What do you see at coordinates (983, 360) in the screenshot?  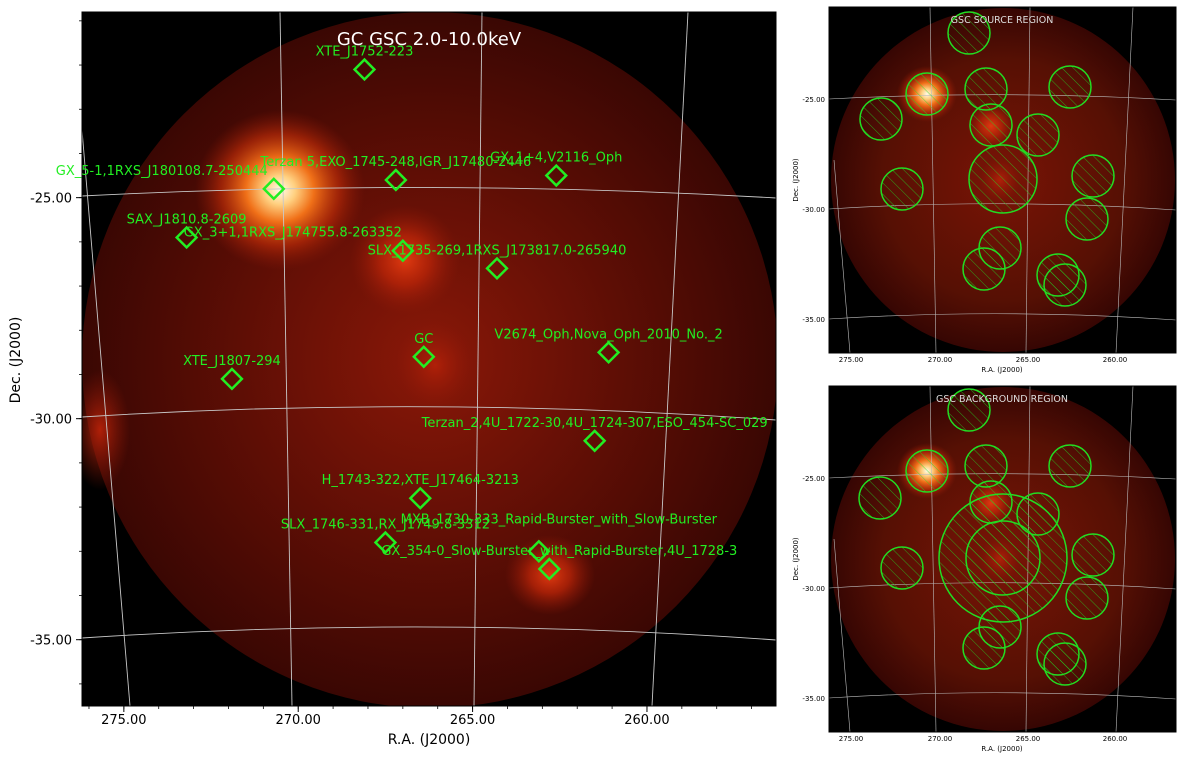 I see `source-x-ticks: 275.00 270.00 265.00 260.00` at bounding box center [983, 360].